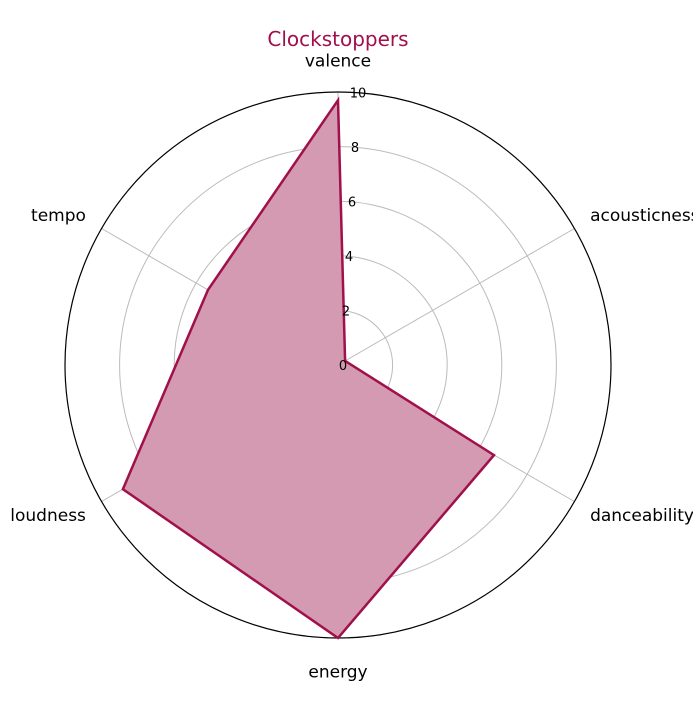 The width and height of the screenshot is (693, 721). What do you see at coordinates (352, 230) in the screenshot?
I see `radial-tick-labels: 0 2 4 6 8 10` at bounding box center [352, 230].